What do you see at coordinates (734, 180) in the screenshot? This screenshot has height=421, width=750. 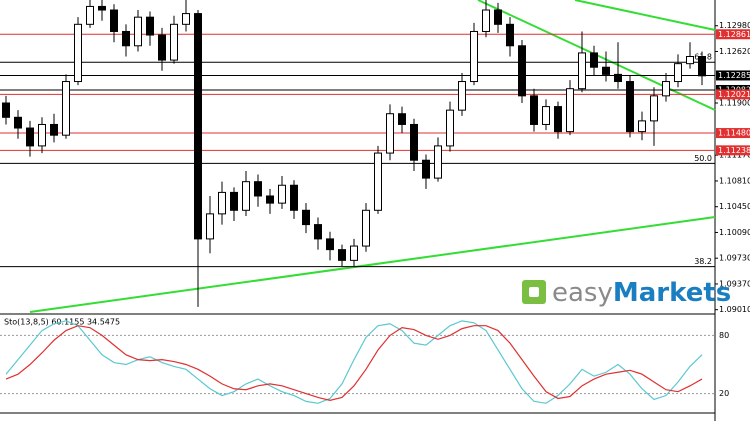 I see `y-tick-label: 1.10810` at bounding box center [734, 180].